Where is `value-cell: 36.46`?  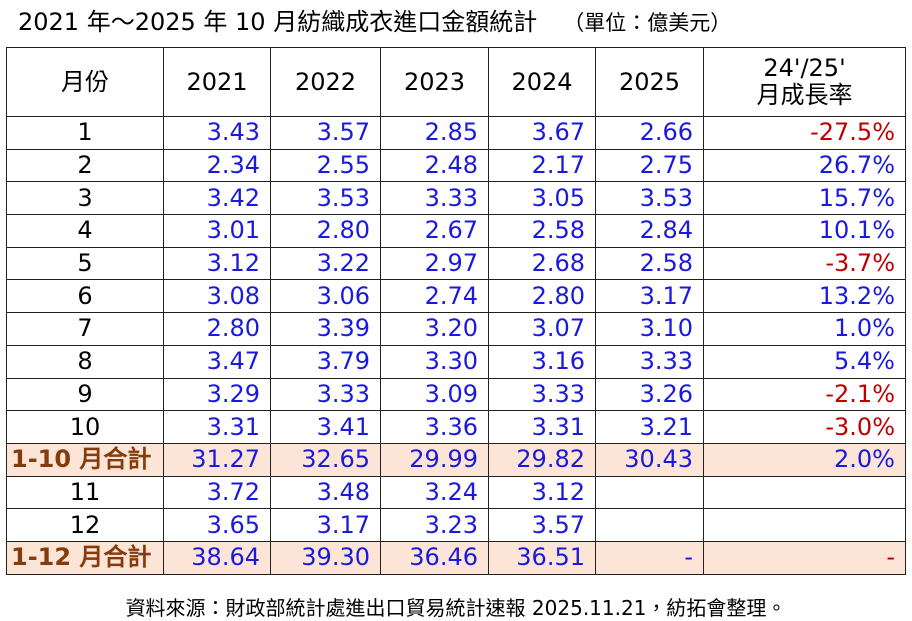
value-cell: 36.46 is located at coordinates (434, 557).